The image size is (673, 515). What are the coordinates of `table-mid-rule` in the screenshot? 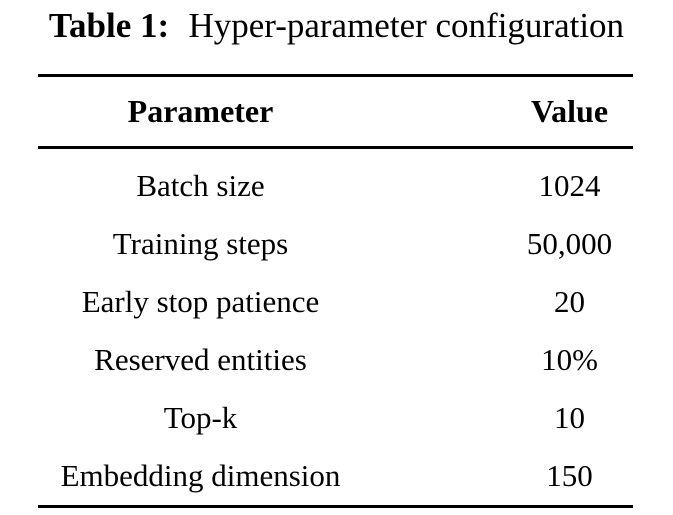 It's located at (335, 147).